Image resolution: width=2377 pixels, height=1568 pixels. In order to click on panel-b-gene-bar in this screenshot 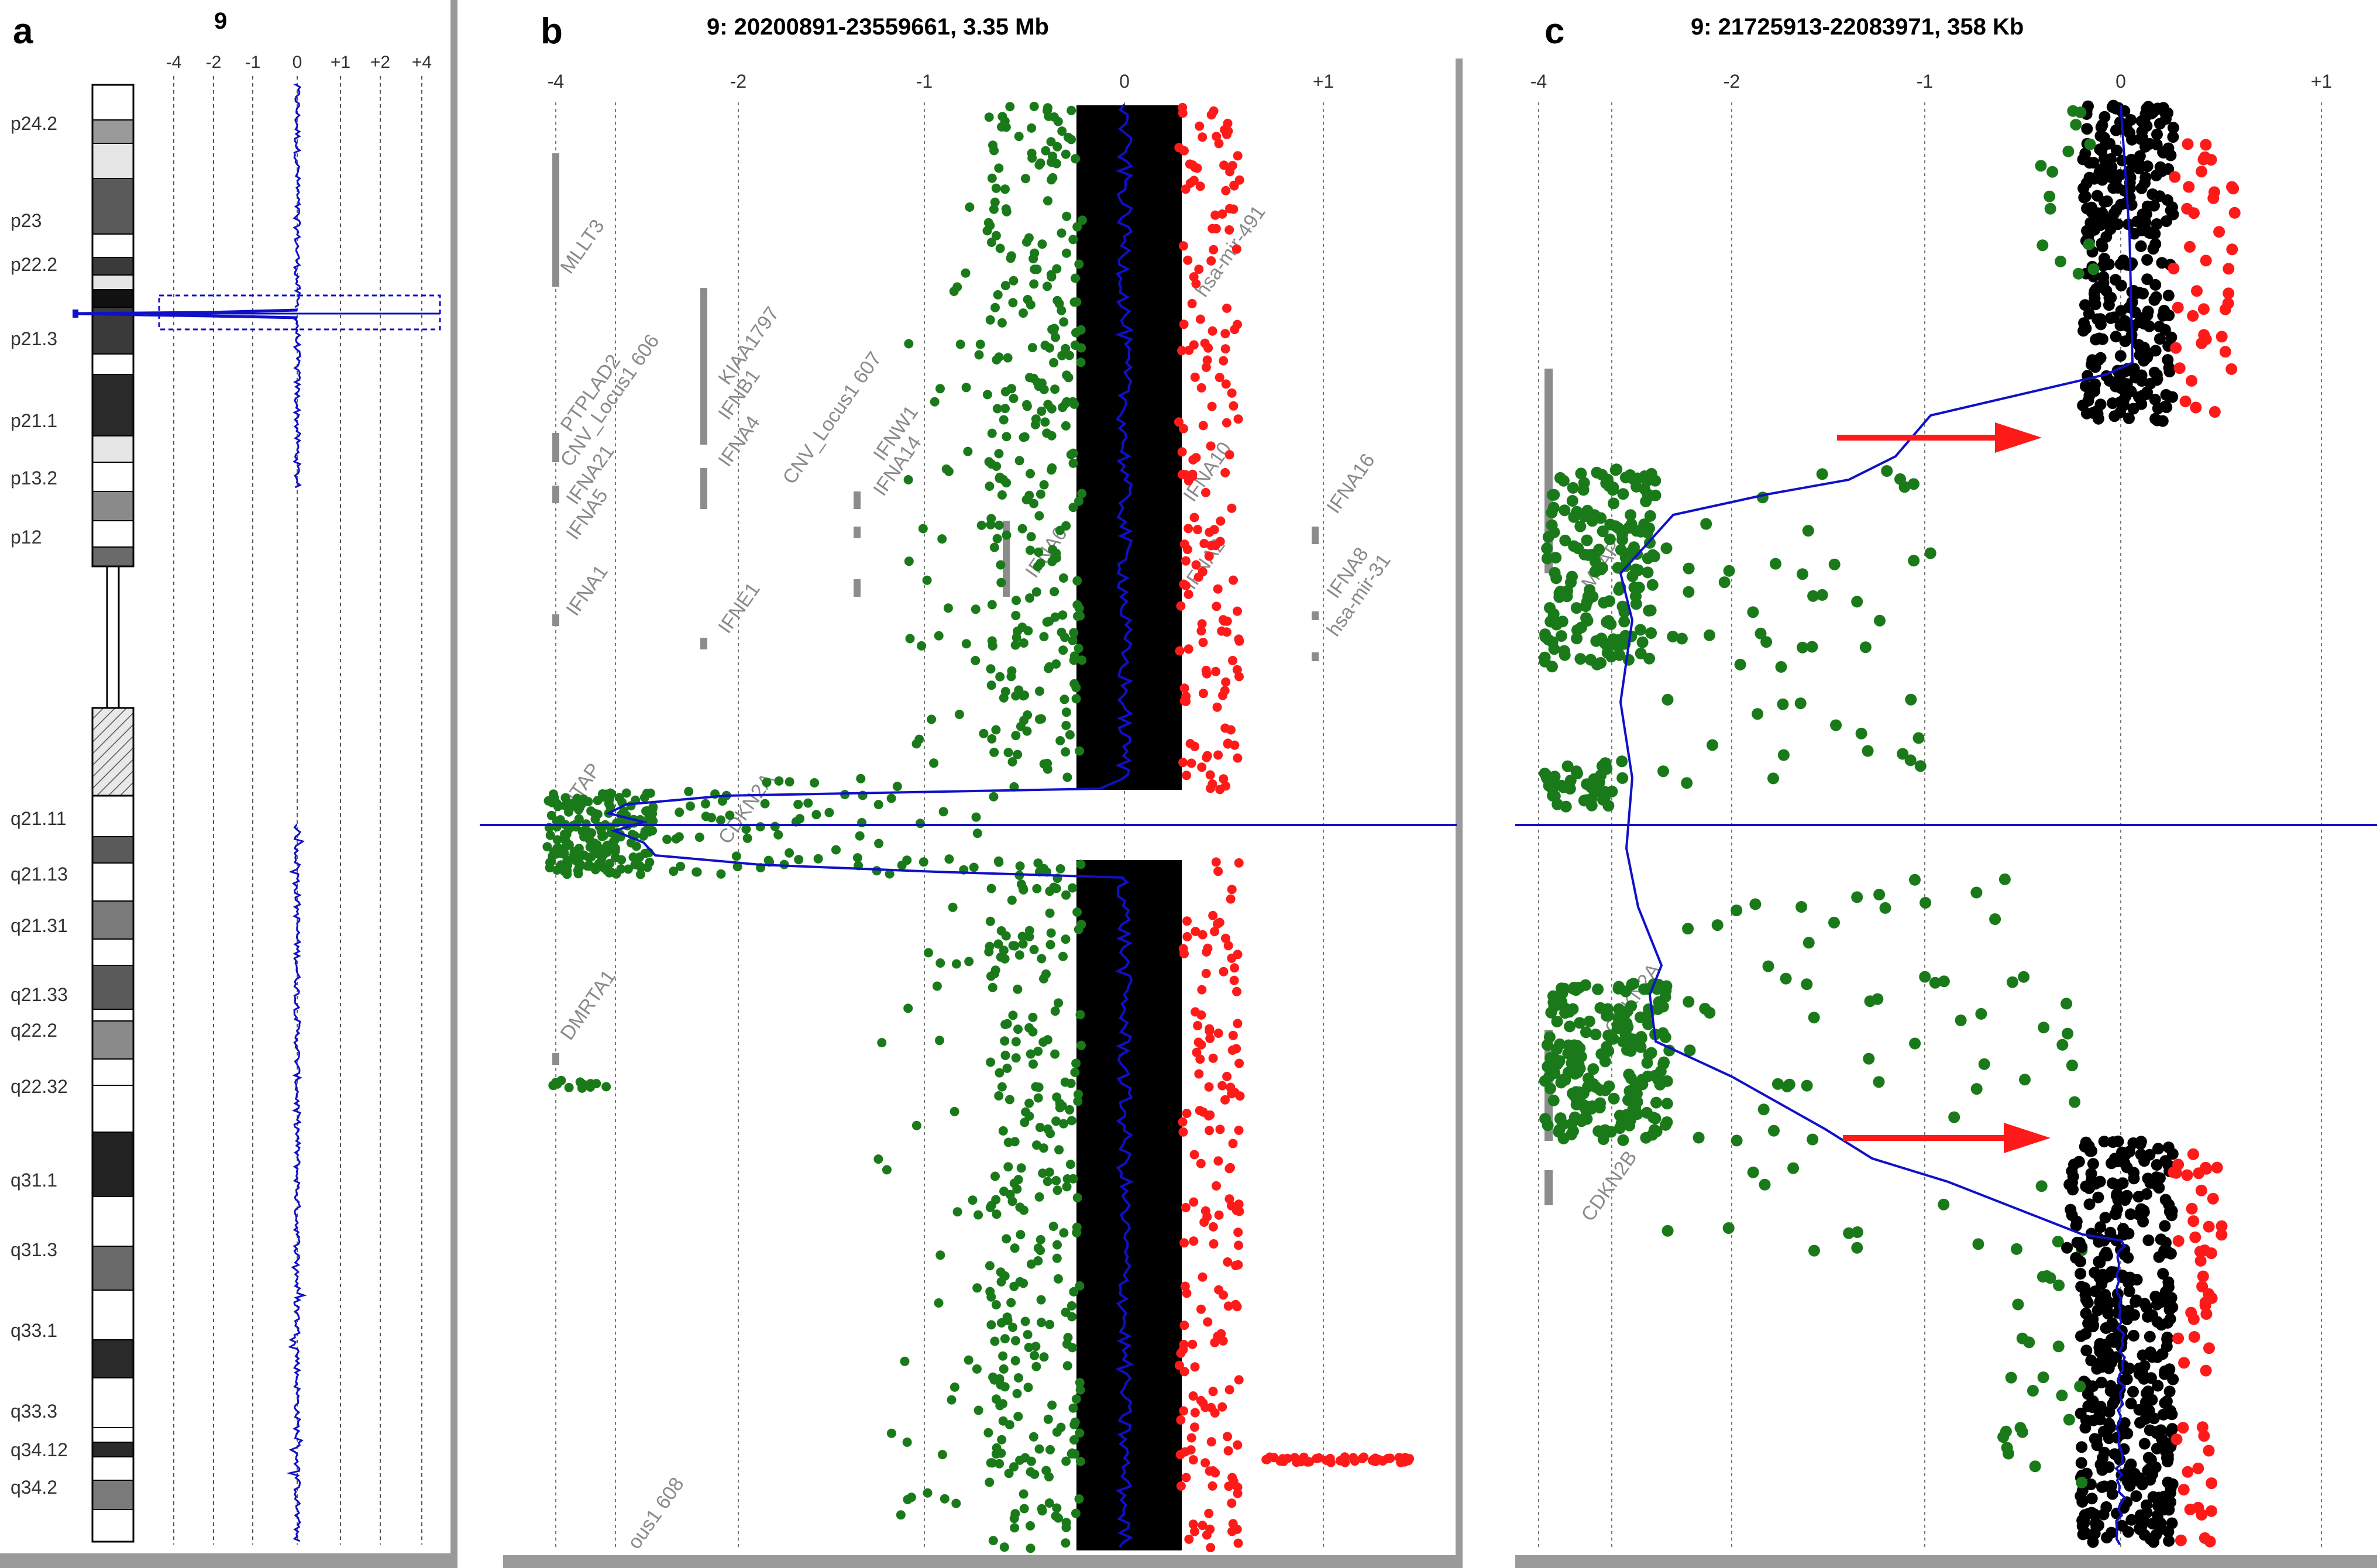, I will do `click(1315, 656)`.